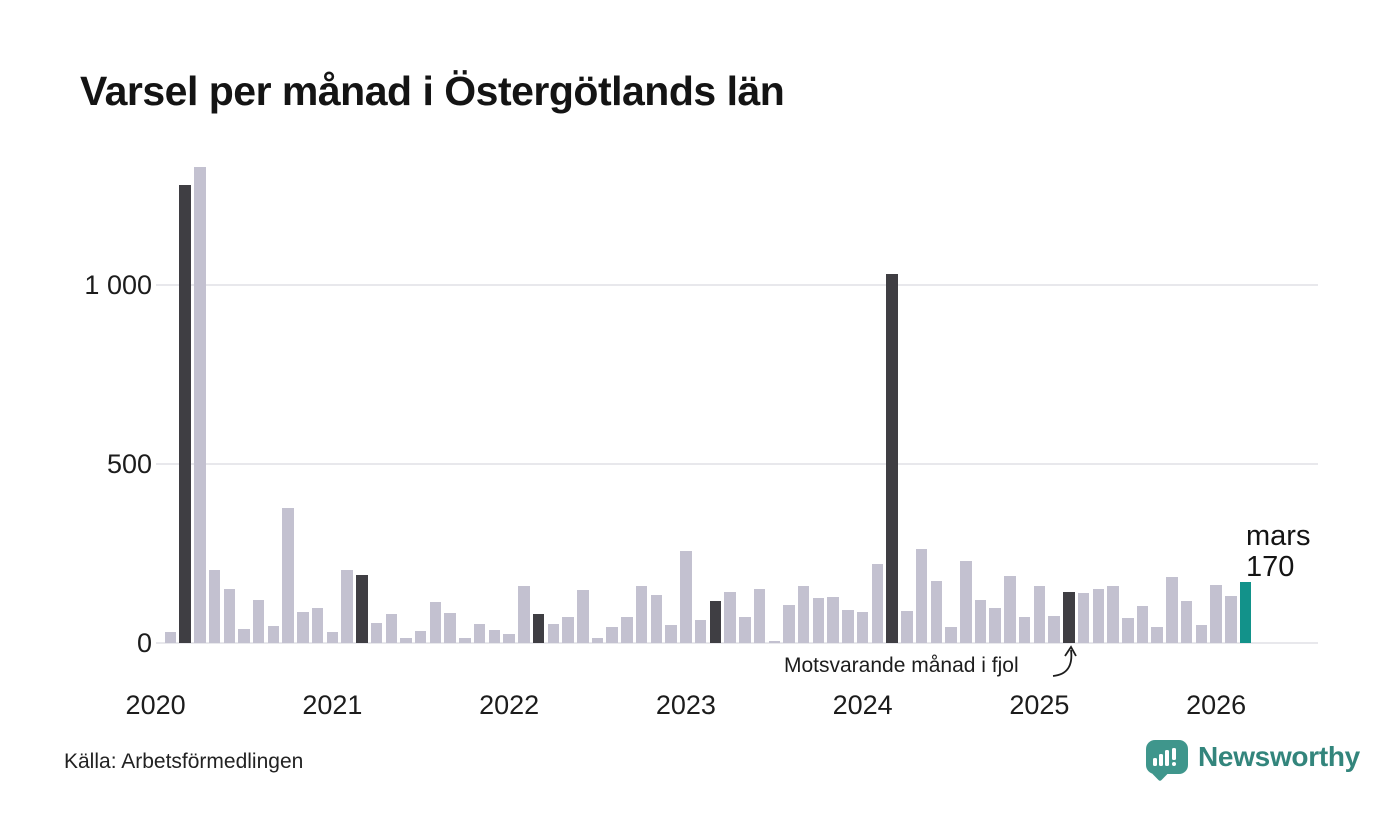 This screenshot has height=840, width=1400. Describe the element at coordinates (332, 705) in the screenshot. I see `x-axis-year-label: 2021` at that location.